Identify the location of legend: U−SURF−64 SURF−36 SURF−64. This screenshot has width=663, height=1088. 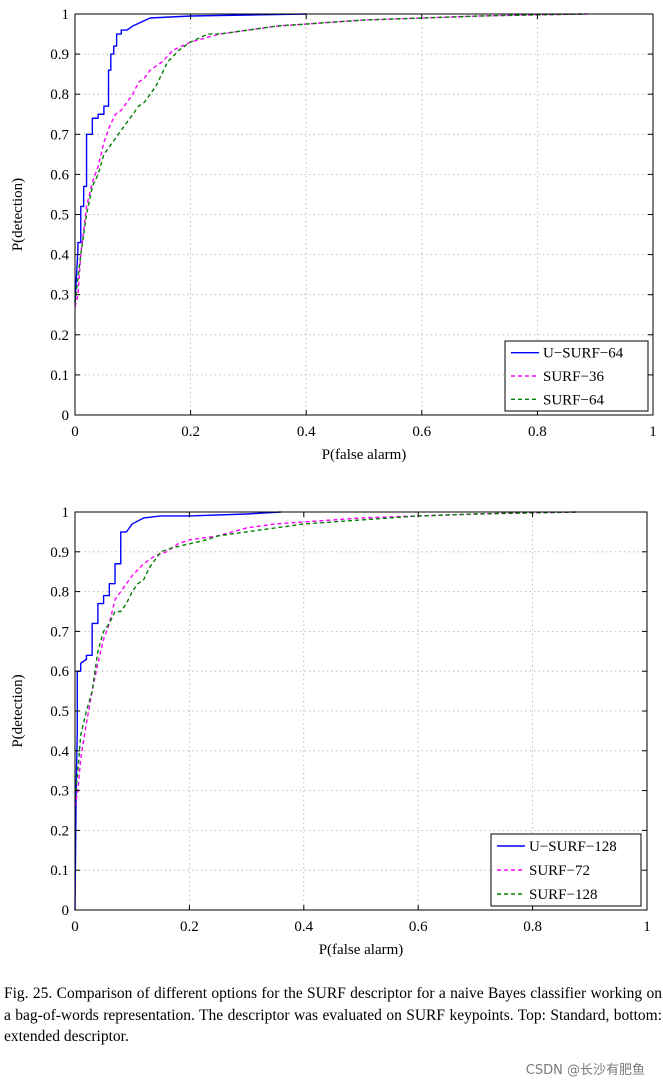
(576, 376).